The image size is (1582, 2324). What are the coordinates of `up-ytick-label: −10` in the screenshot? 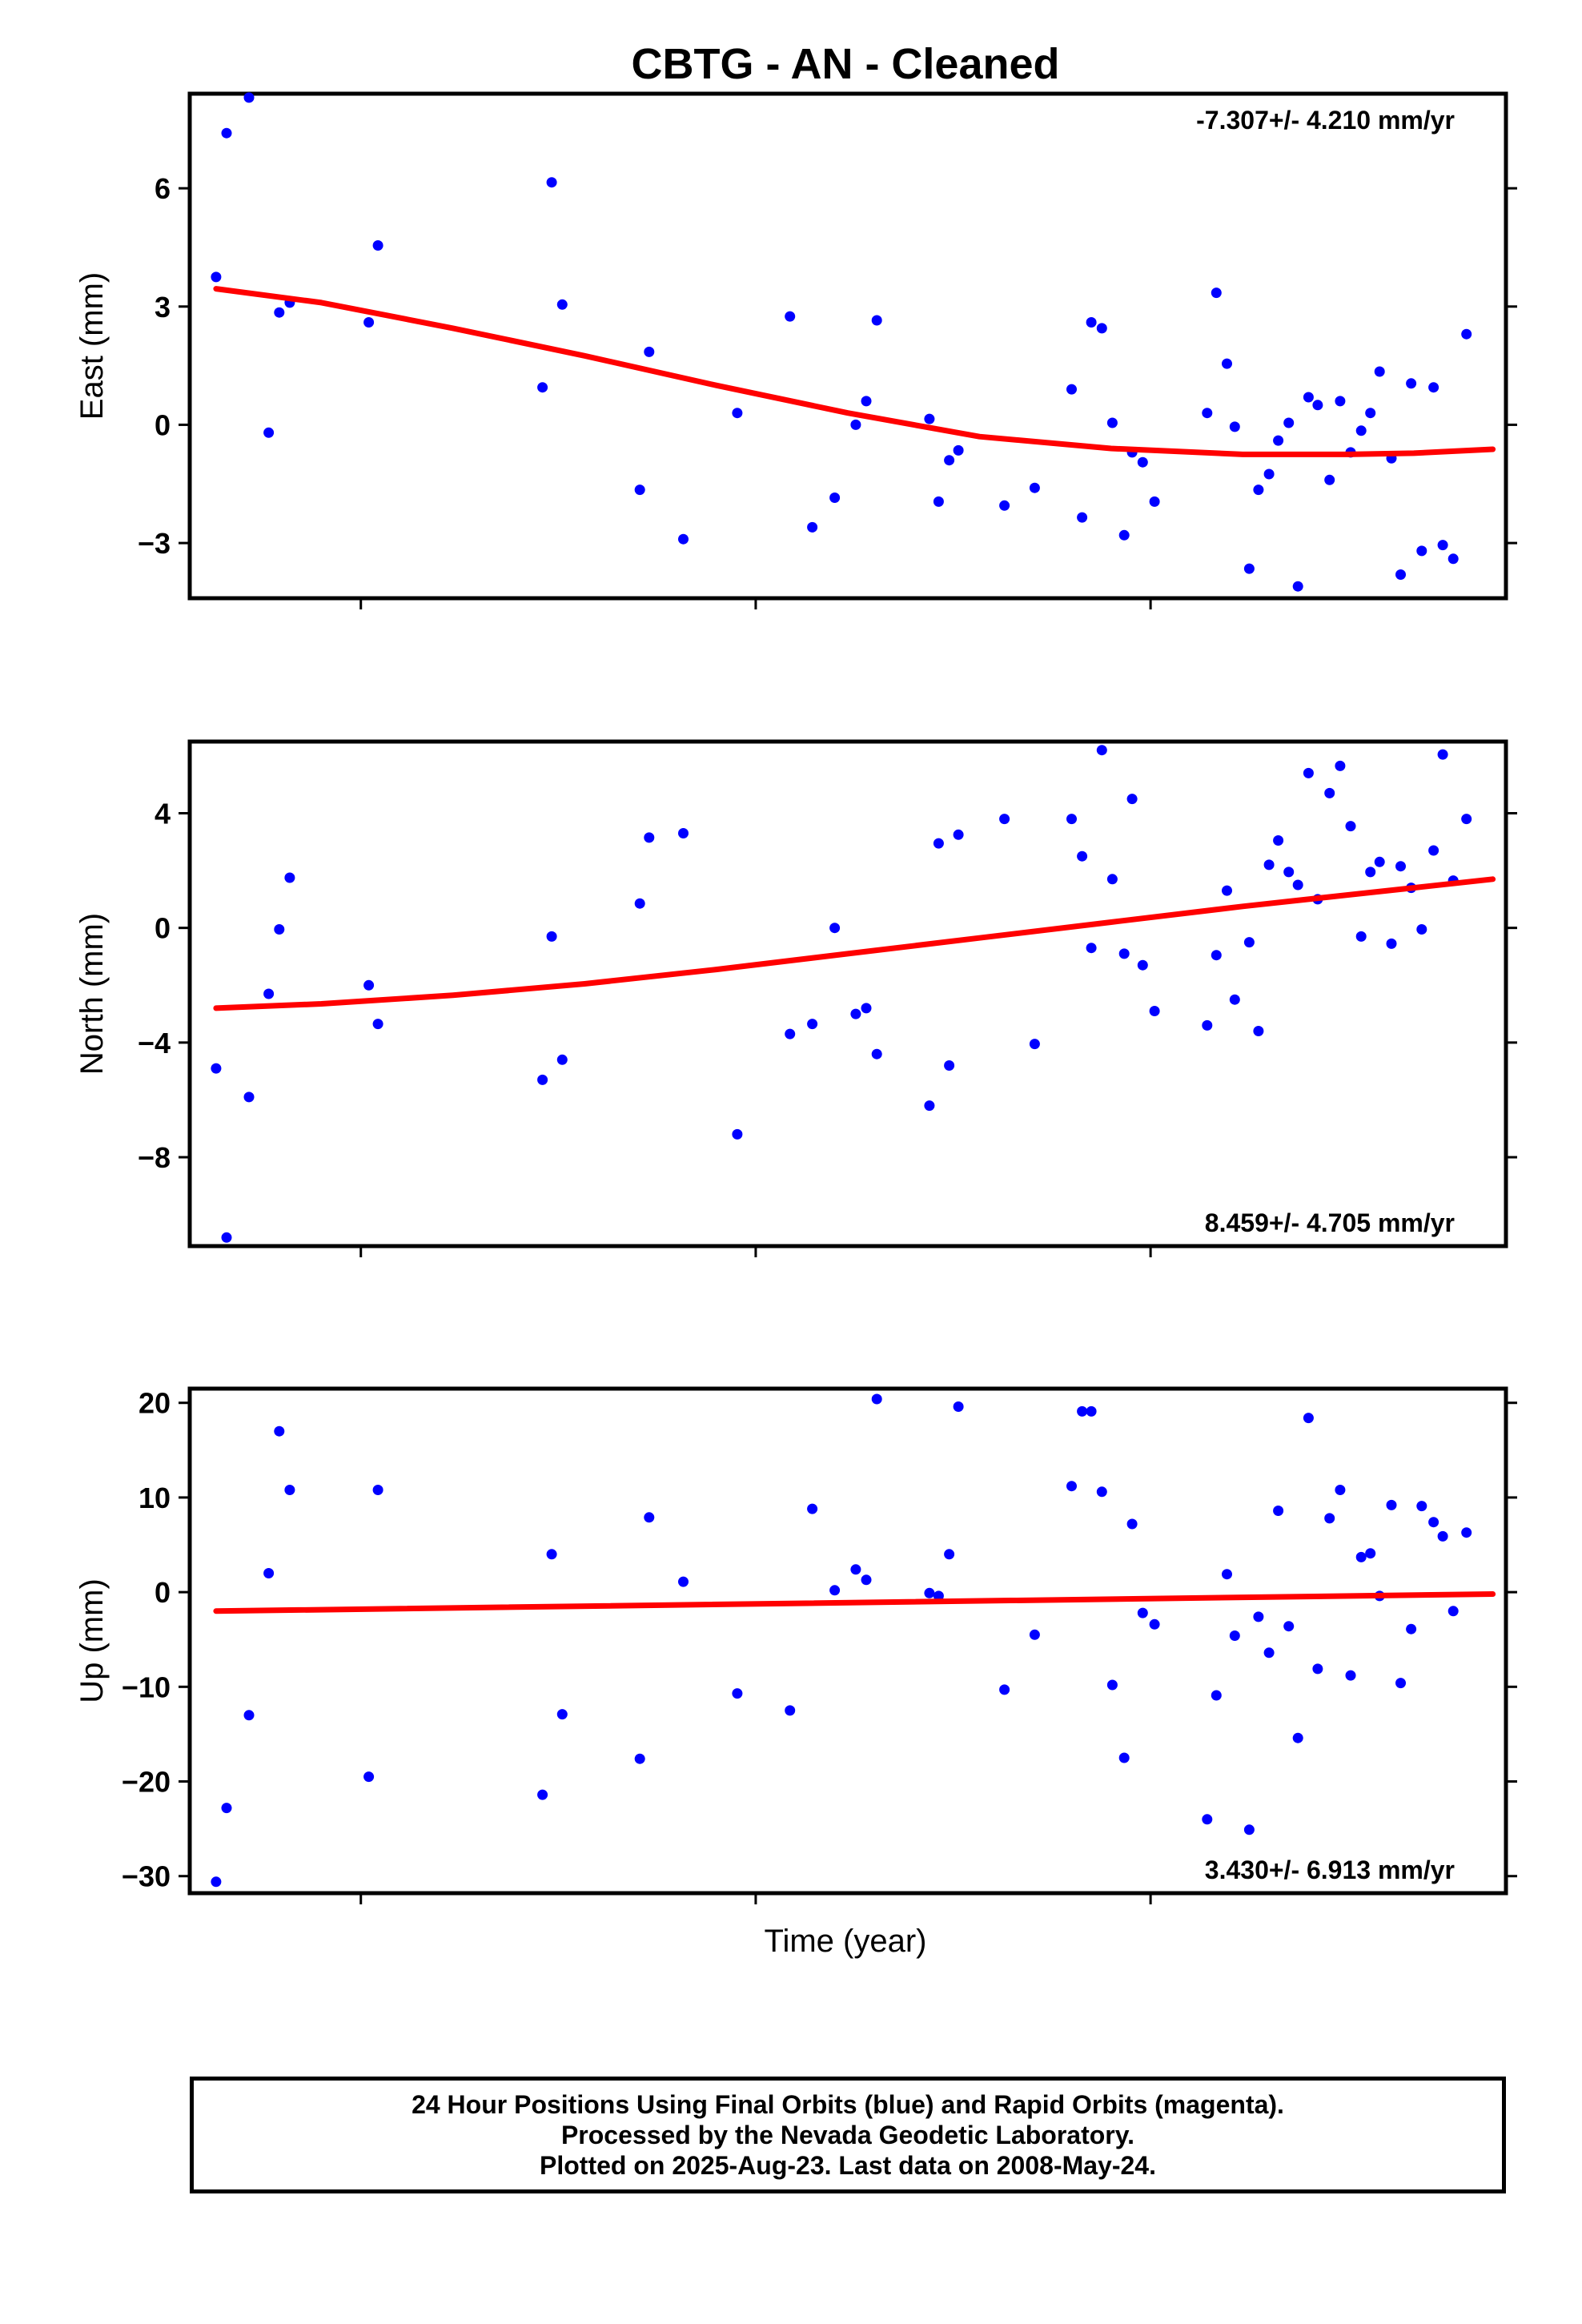 It's located at (146, 1687).